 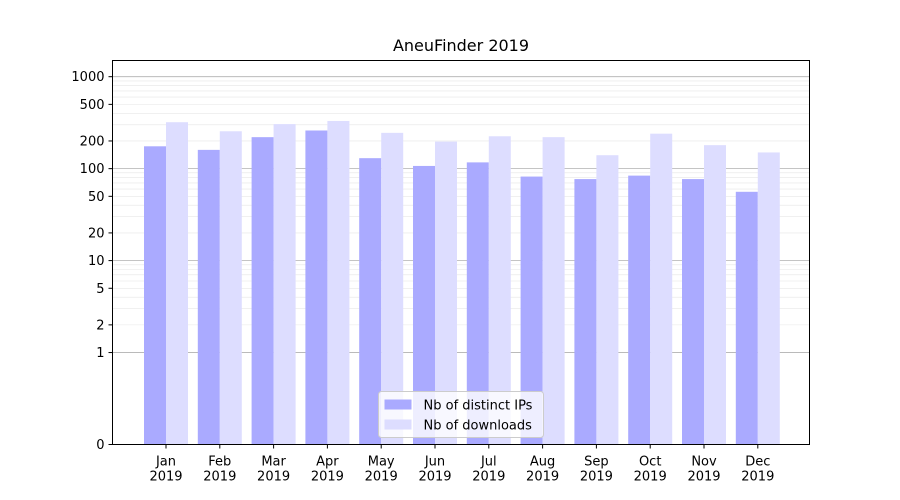 I want to click on x-tick-label: May 2019, so click(x=381, y=470).